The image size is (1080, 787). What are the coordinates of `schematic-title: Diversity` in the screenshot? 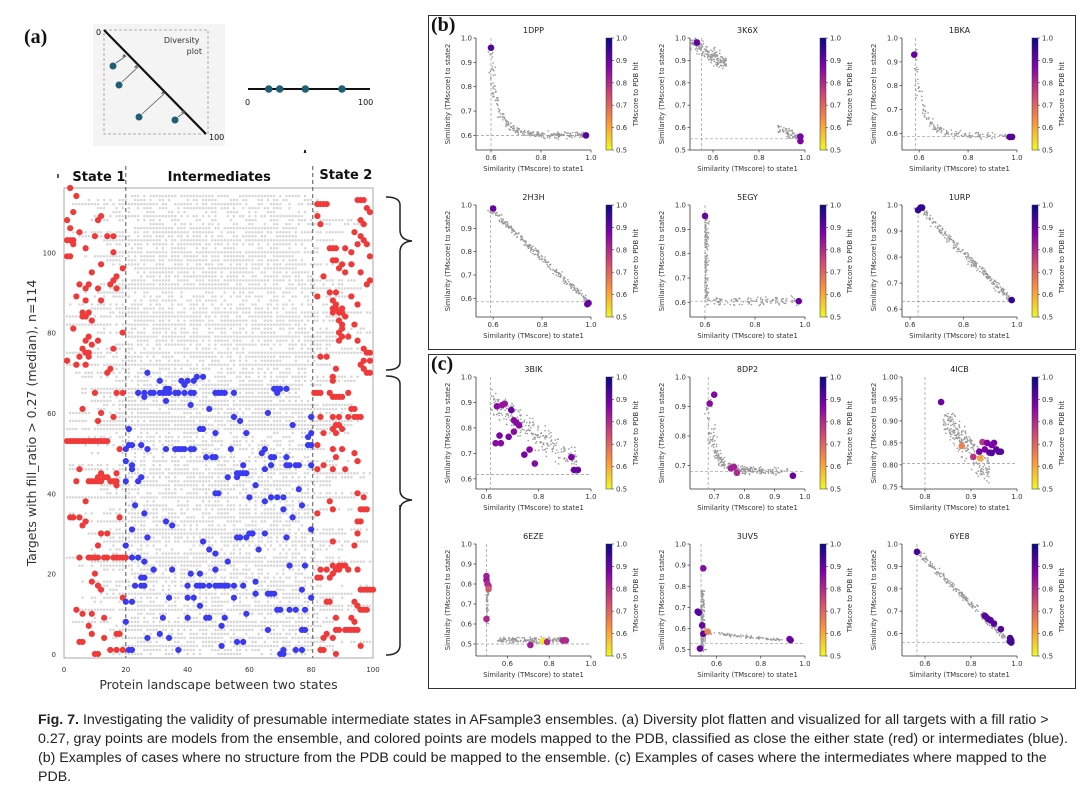 It's located at (182, 40).